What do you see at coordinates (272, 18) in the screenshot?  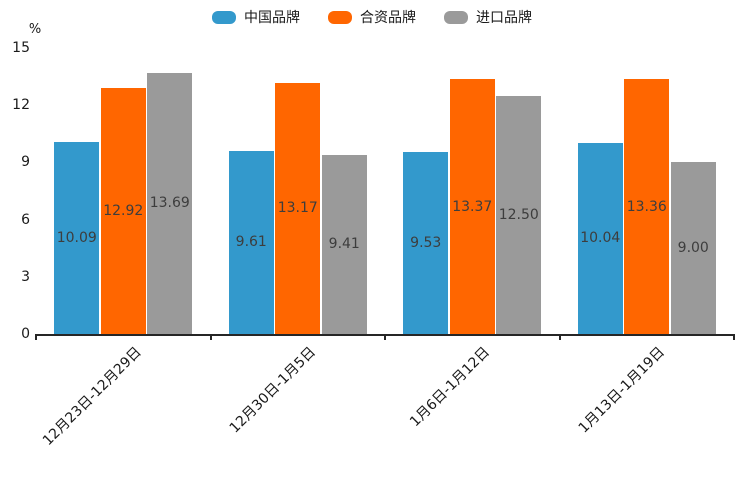 I see `legend-label-china-brand: 中国品牌` at bounding box center [272, 18].